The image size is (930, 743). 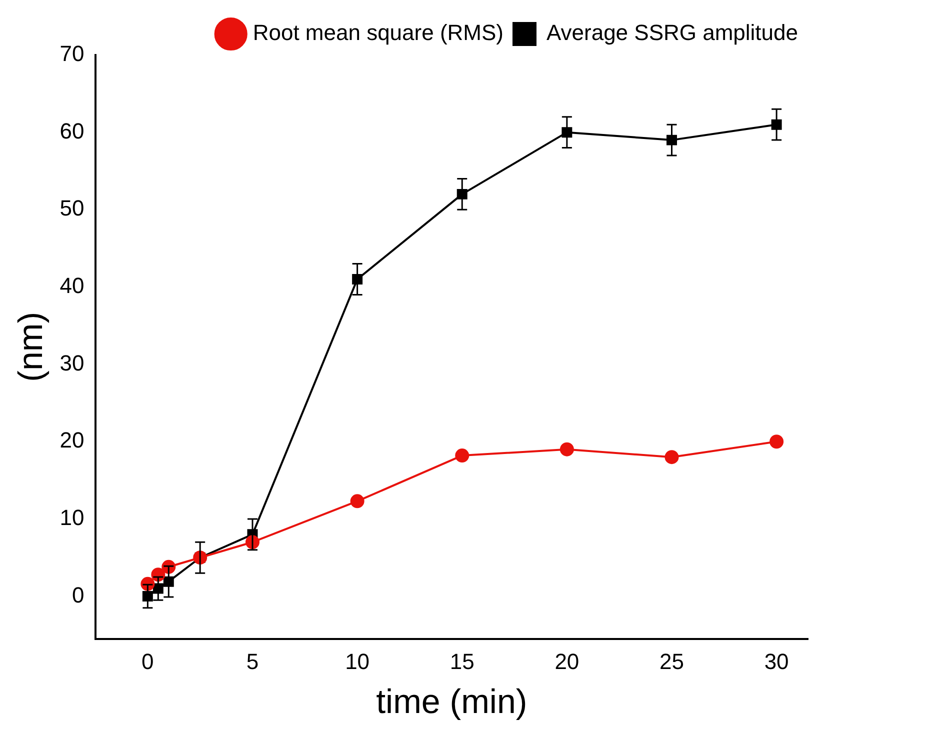 What do you see at coordinates (72, 53) in the screenshot?
I see `y-tick-label: 70` at bounding box center [72, 53].